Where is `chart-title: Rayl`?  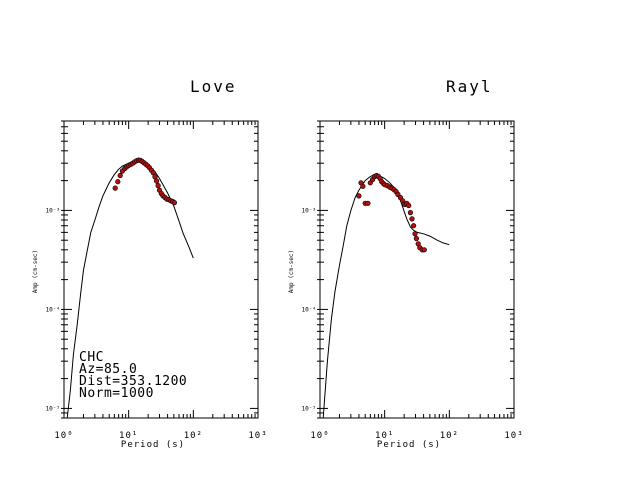 chart-title: Rayl is located at coordinates (469, 86).